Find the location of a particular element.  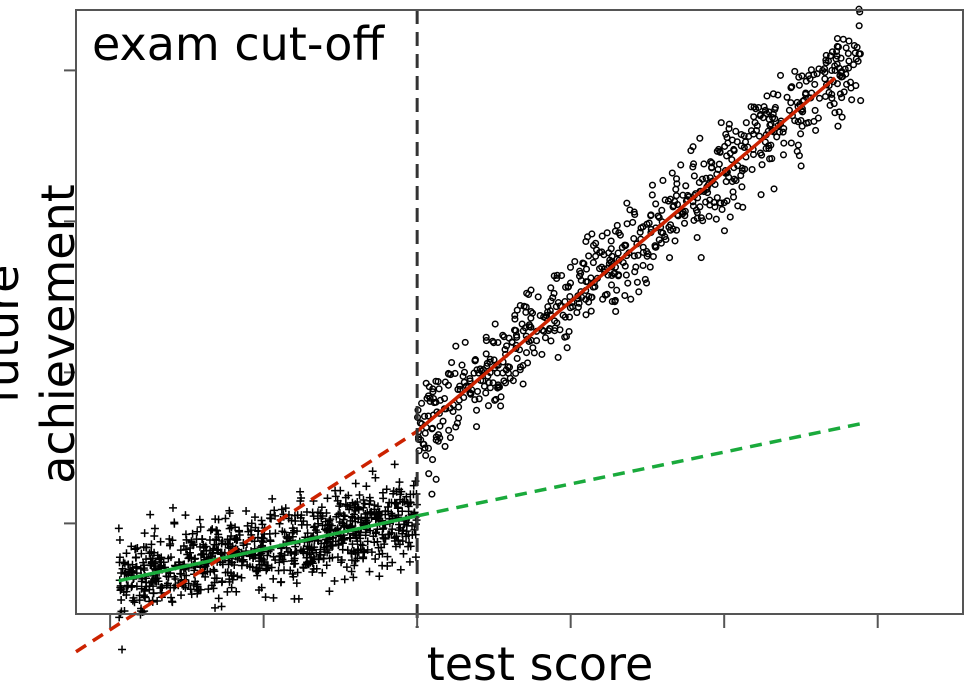

cutoff-annotation: exam cut-off is located at coordinates (238, 44).